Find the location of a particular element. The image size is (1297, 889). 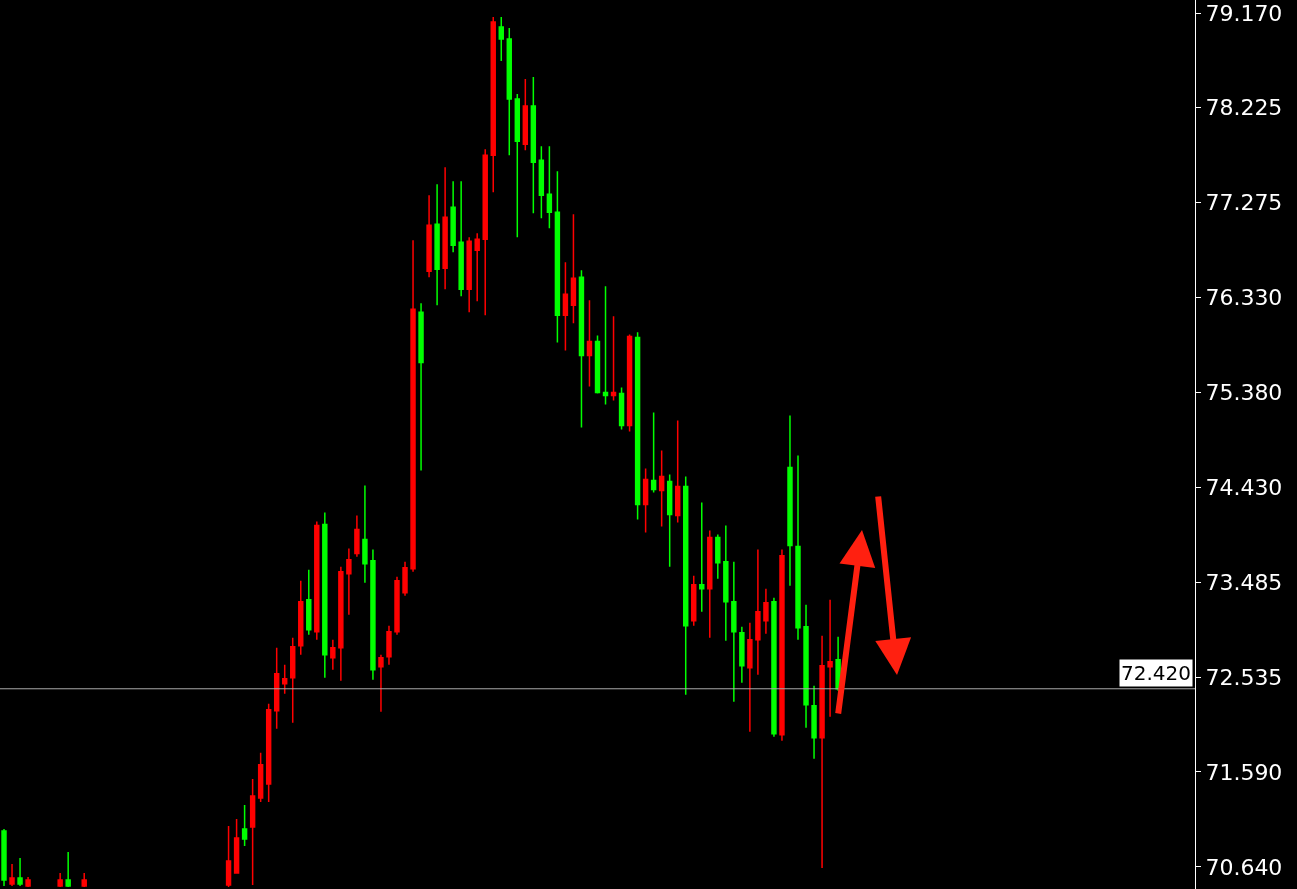

y-tick-label: 76.330 is located at coordinates (1244, 298).